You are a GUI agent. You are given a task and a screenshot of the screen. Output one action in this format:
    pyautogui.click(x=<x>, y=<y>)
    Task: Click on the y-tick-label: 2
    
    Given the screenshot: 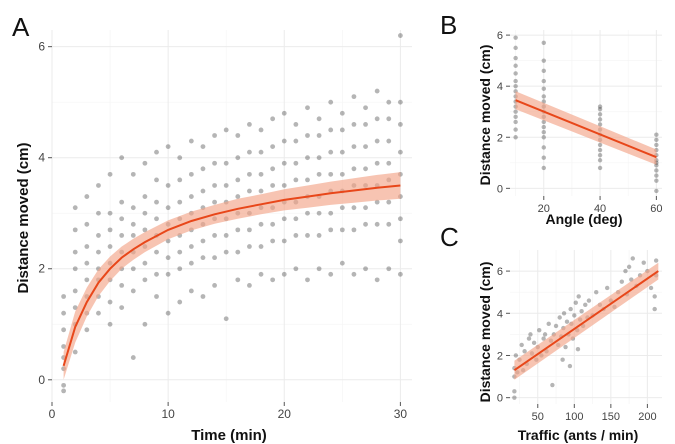 What is the action you would take?
    pyautogui.click(x=500, y=356)
    